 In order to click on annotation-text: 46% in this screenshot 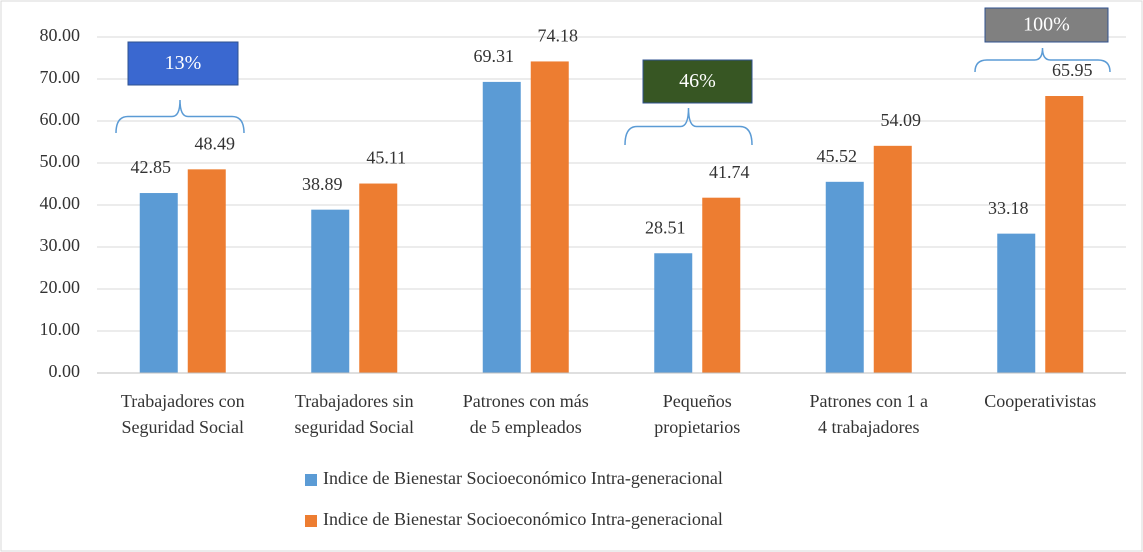, I will do `click(697, 81)`.